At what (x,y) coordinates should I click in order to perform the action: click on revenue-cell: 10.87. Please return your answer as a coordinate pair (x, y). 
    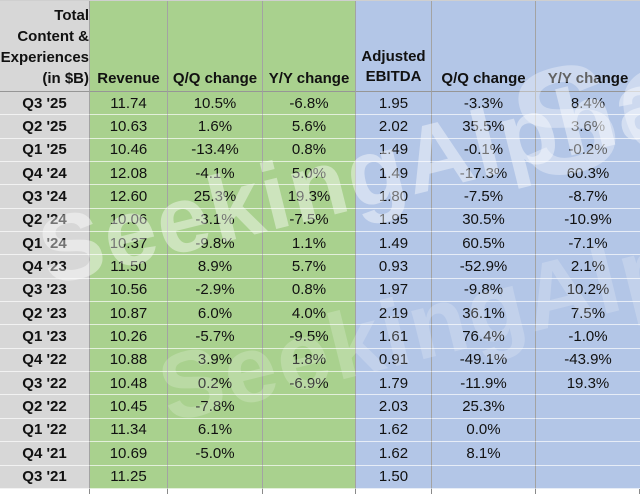
    Looking at the image, I should click on (129, 314).